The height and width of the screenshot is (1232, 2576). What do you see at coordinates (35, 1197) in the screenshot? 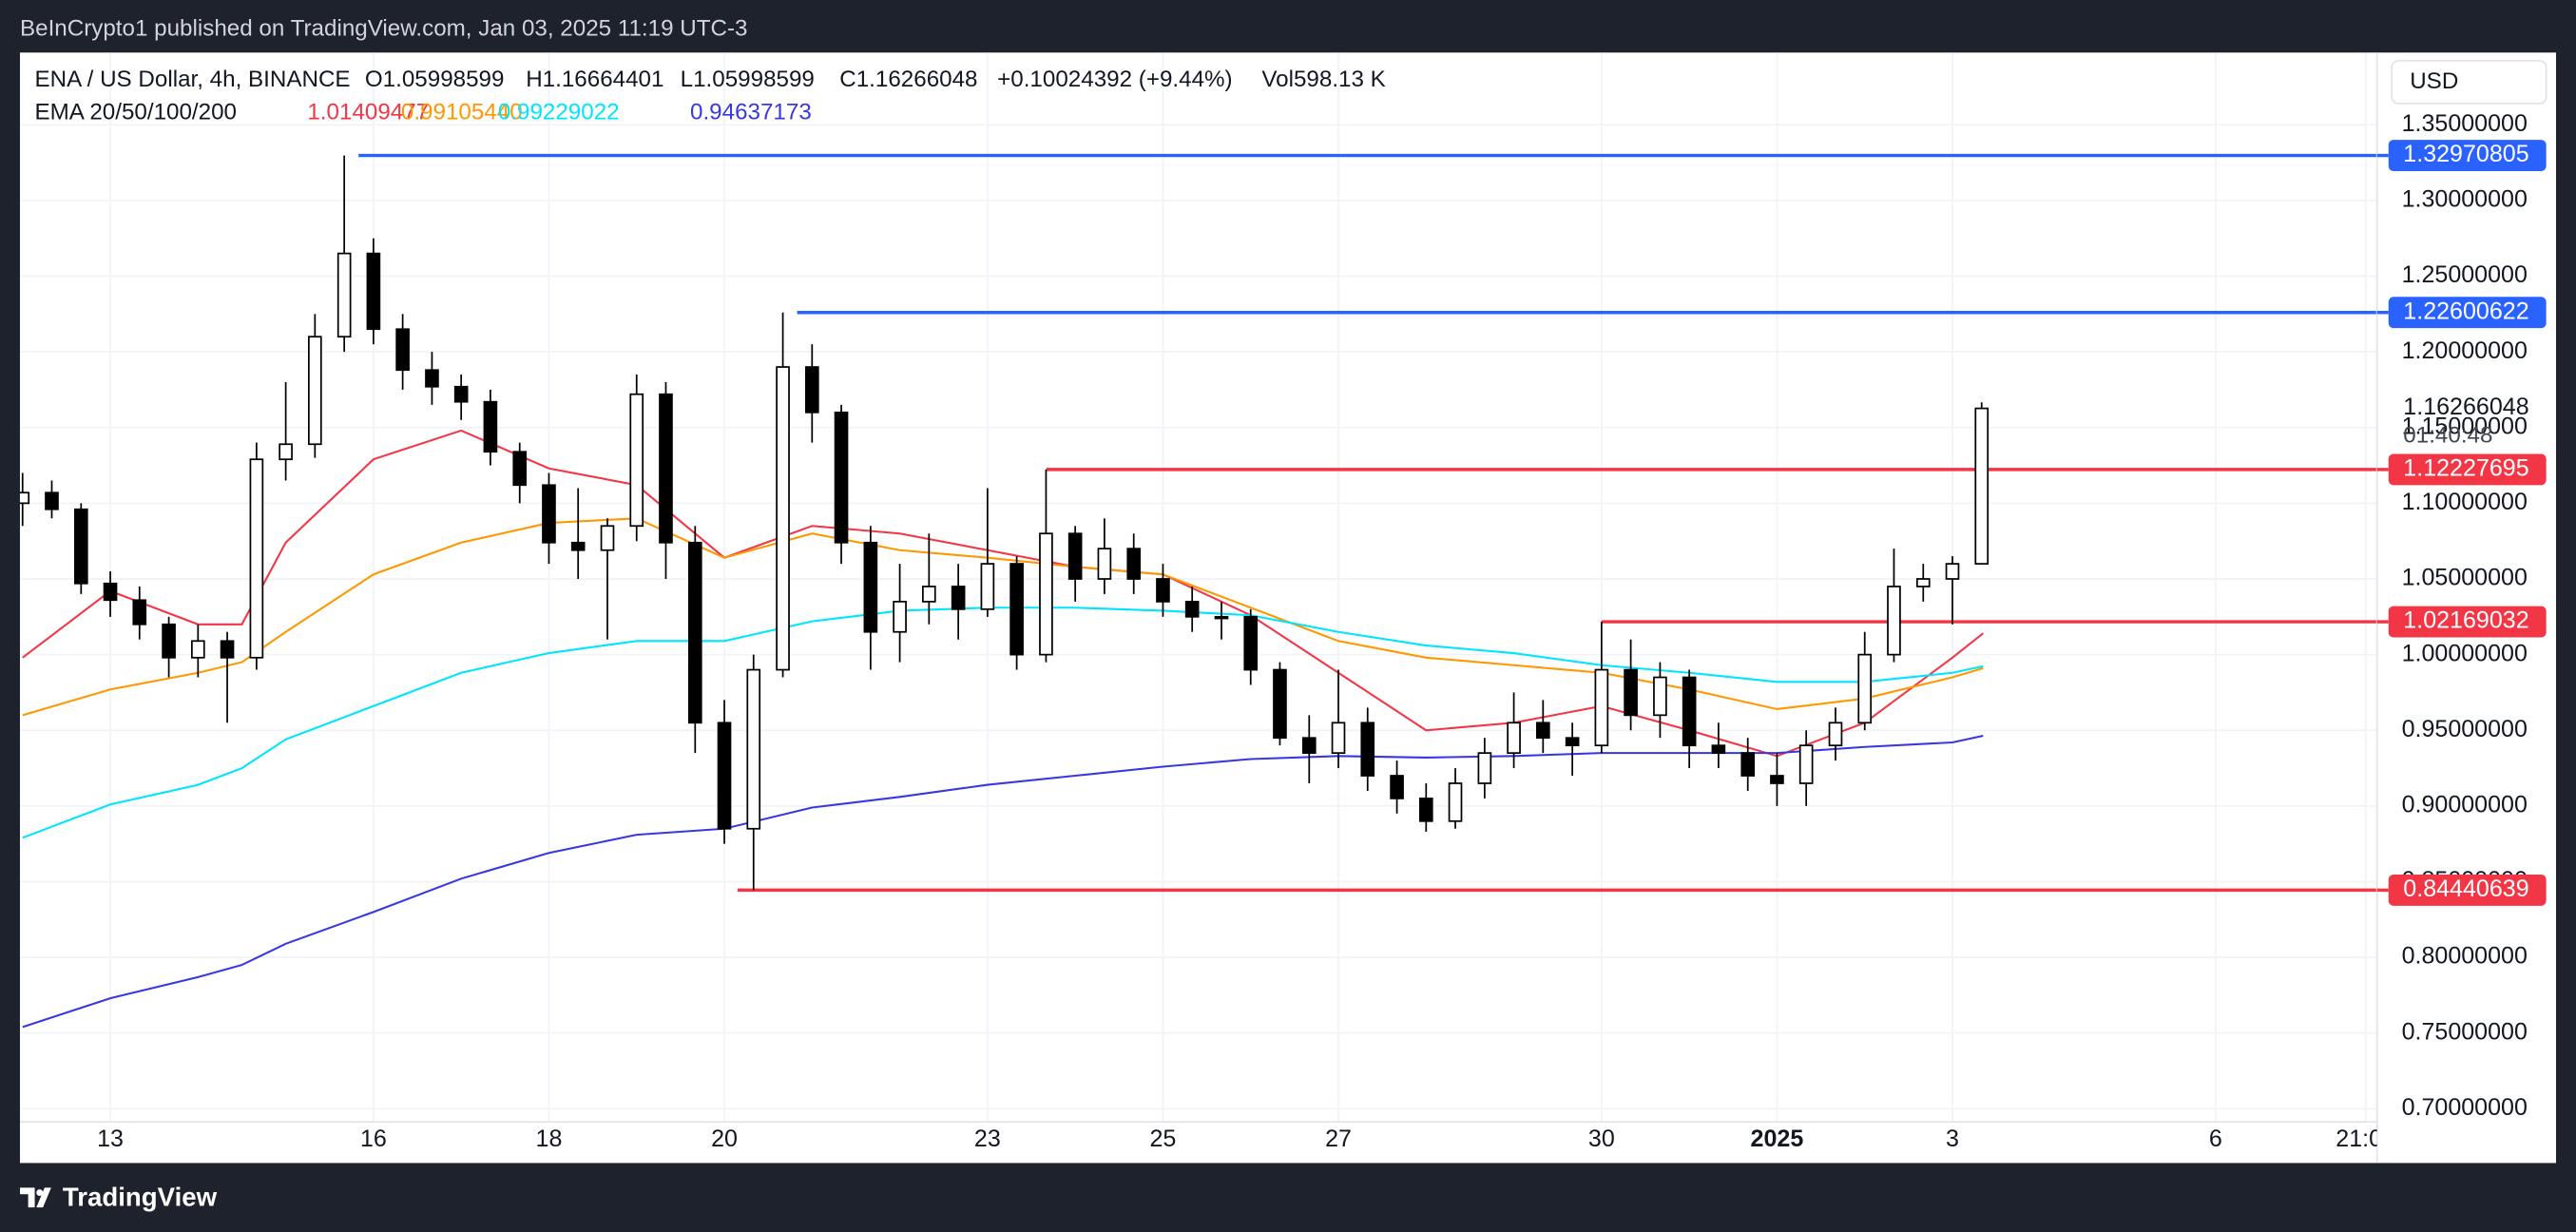
I see `brand-logo` at bounding box center [35, 1197].